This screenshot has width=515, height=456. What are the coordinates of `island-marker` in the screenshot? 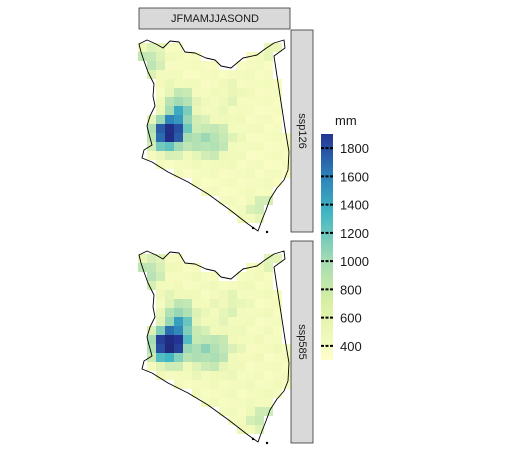 It's located at (267, 443).